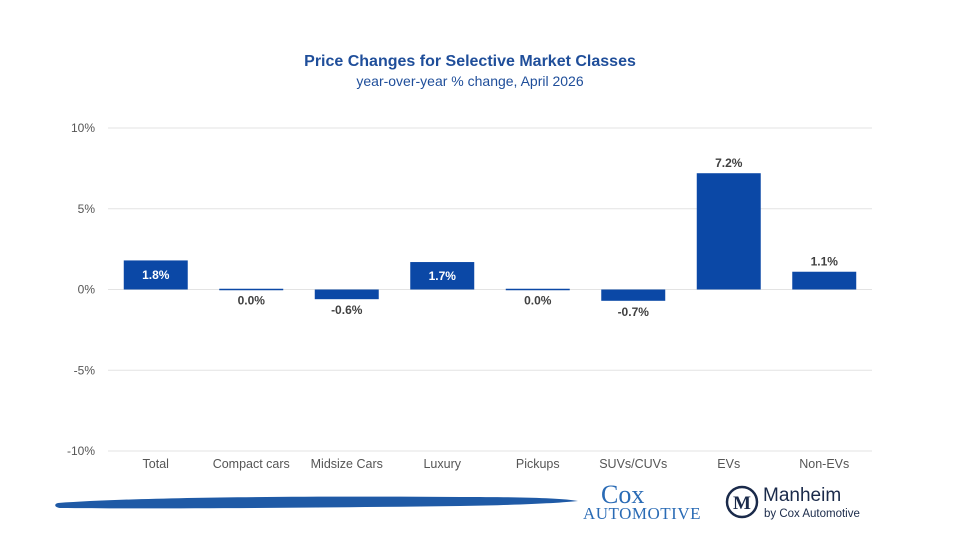  I want to click on data-label: 1.7%, so click(443, 276).